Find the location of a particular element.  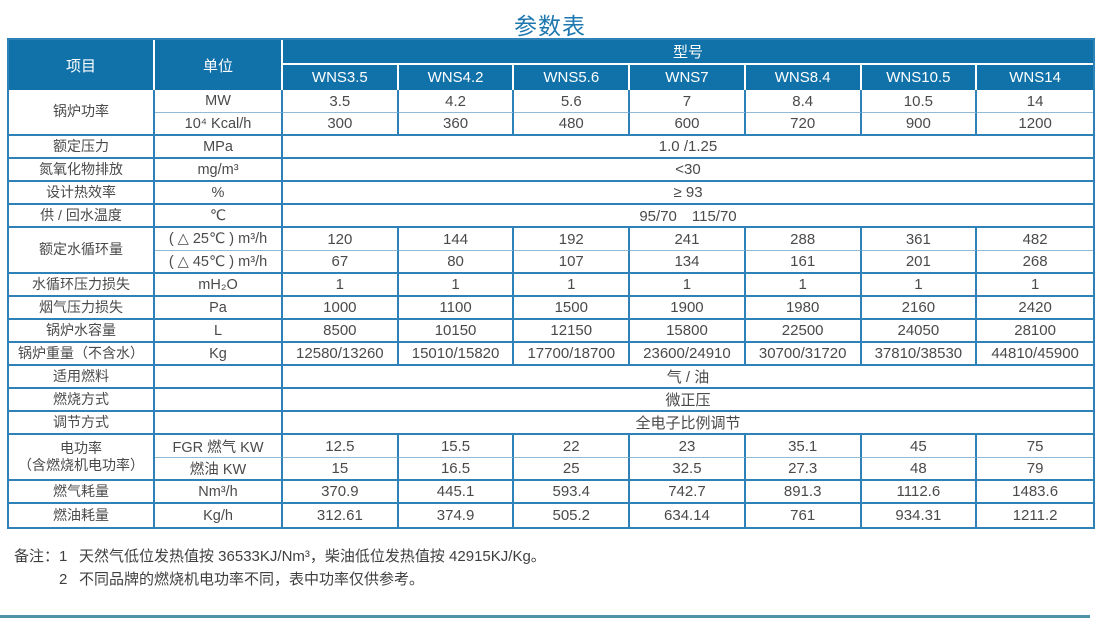

row-label: 设计热效率 is located at coordinates (82, 193).